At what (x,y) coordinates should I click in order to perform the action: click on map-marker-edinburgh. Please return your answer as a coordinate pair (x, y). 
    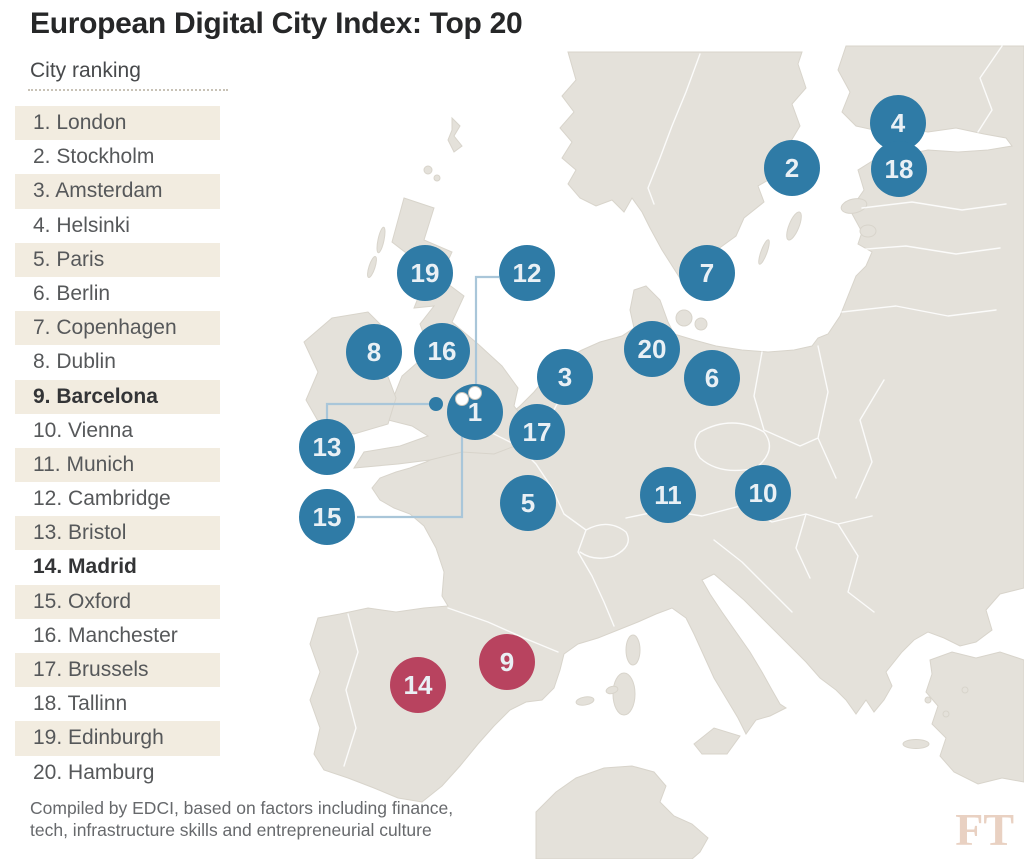
    Looking at the image, I should click on (425, 273).